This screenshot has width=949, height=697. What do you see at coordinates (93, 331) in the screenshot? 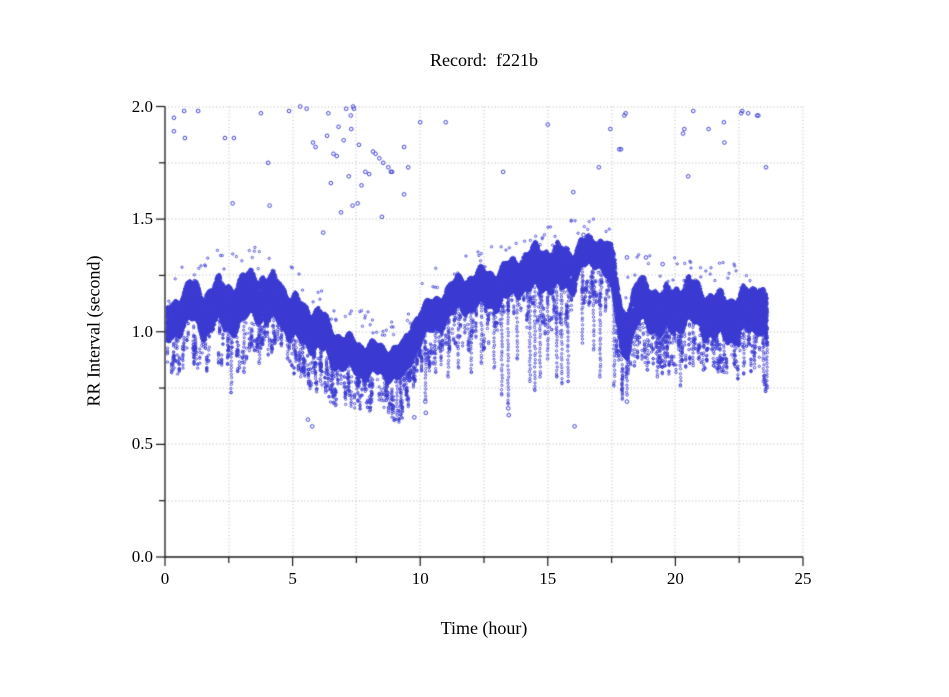
I see `y-axis-label: RR Interval (second)` at bounding box center [93, 331].